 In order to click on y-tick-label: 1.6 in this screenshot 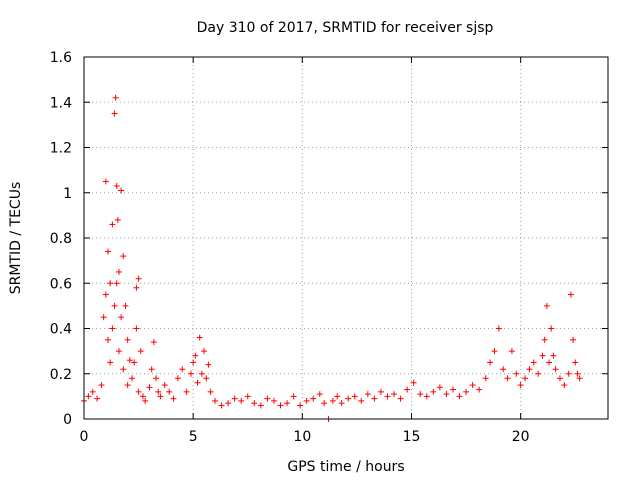, I will do `click(61, 58)`.